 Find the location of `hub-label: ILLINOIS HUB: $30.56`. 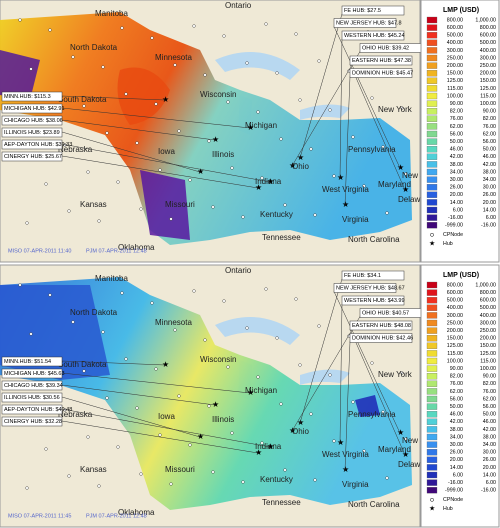

hub-label: ILLINOIS HUB: $30.56 is located at coordinates (32, 398).